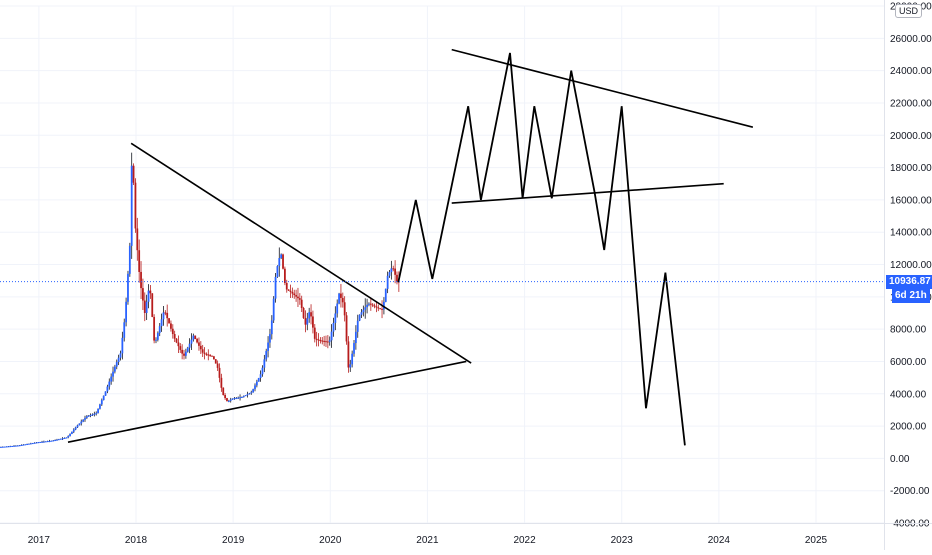  I want to click on y-tick-label: 0.00, so click(900, 459).